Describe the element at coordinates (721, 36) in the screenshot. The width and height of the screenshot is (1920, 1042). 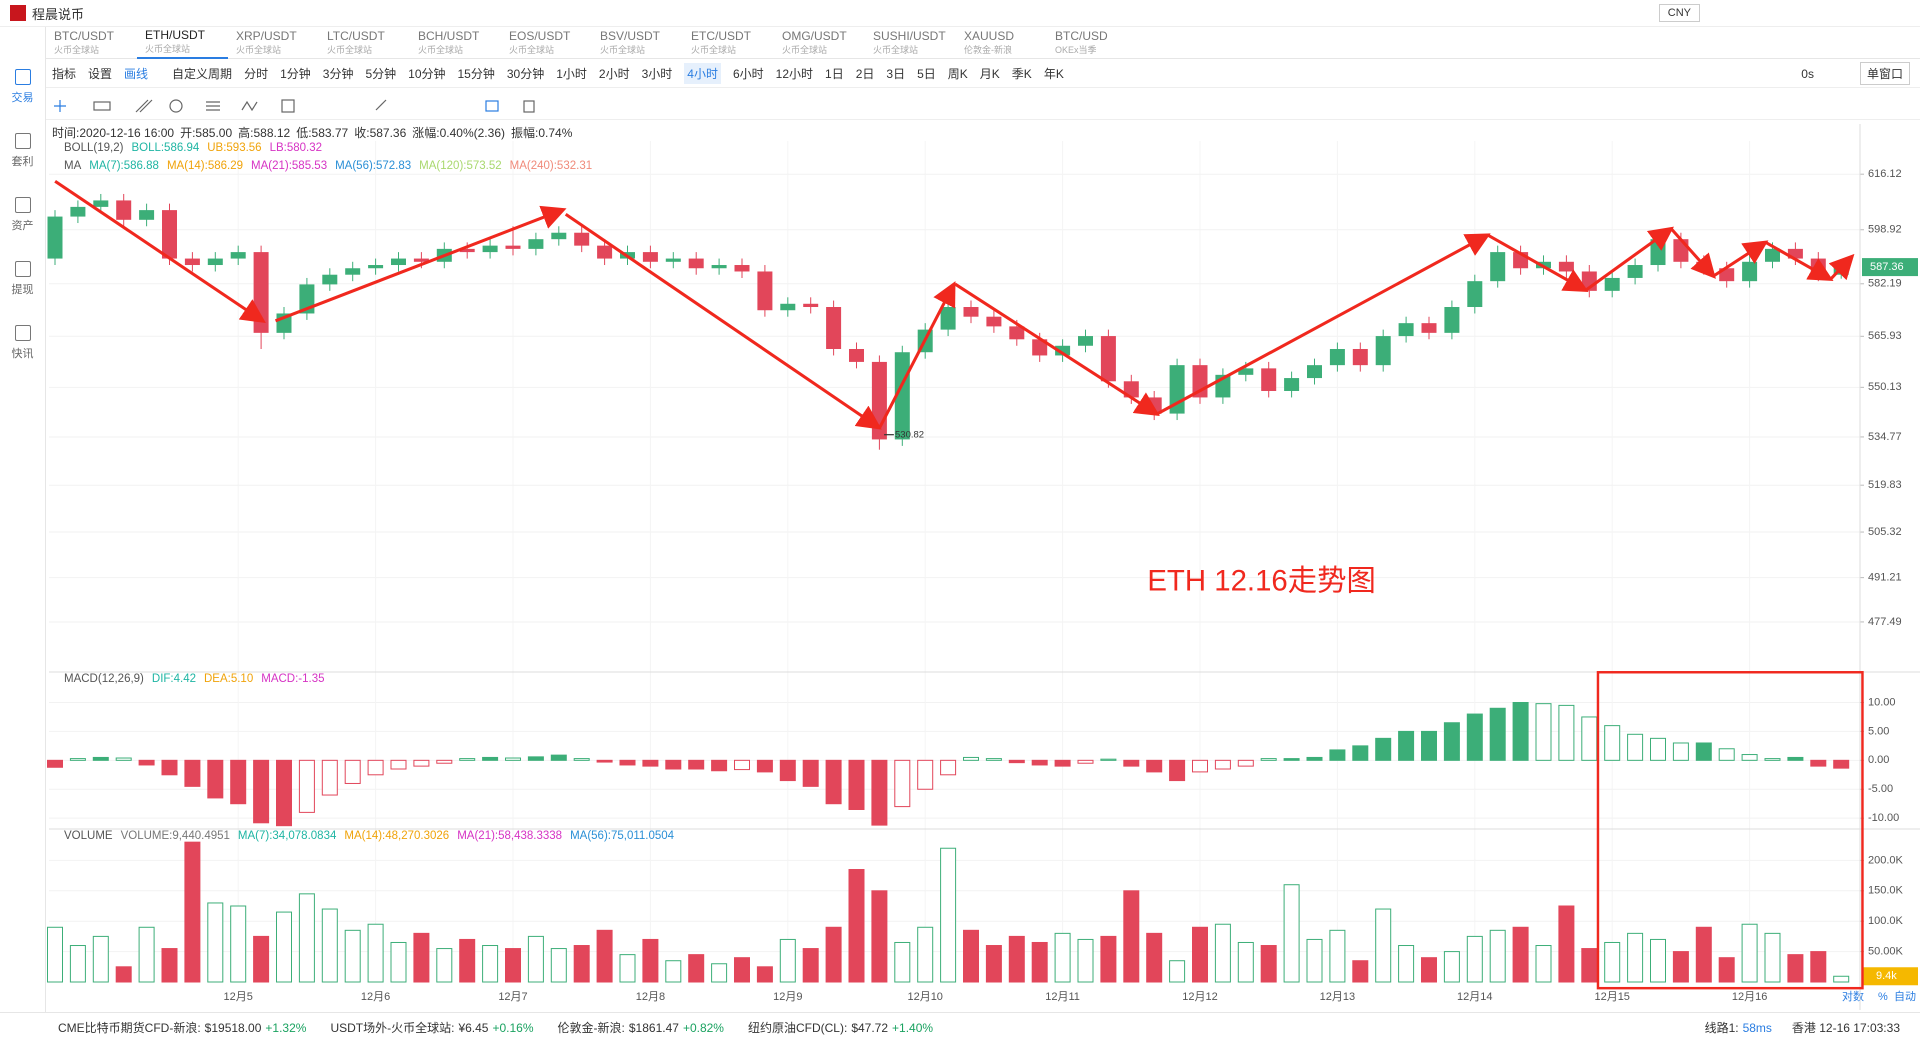
I see `tab-pair: ETC/USDT` at that location.